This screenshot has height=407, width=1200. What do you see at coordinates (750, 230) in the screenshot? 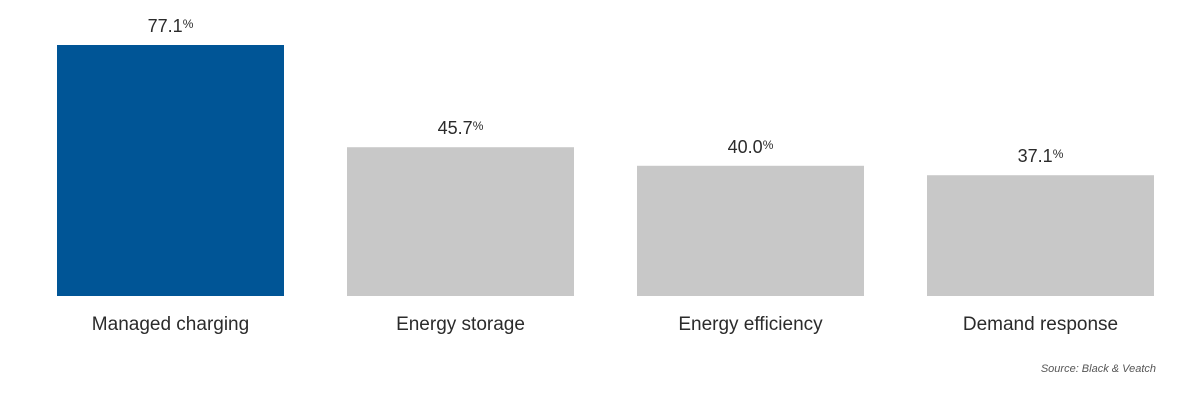
I see `bar-energy-efficiency` at bounding box center [750, 230].